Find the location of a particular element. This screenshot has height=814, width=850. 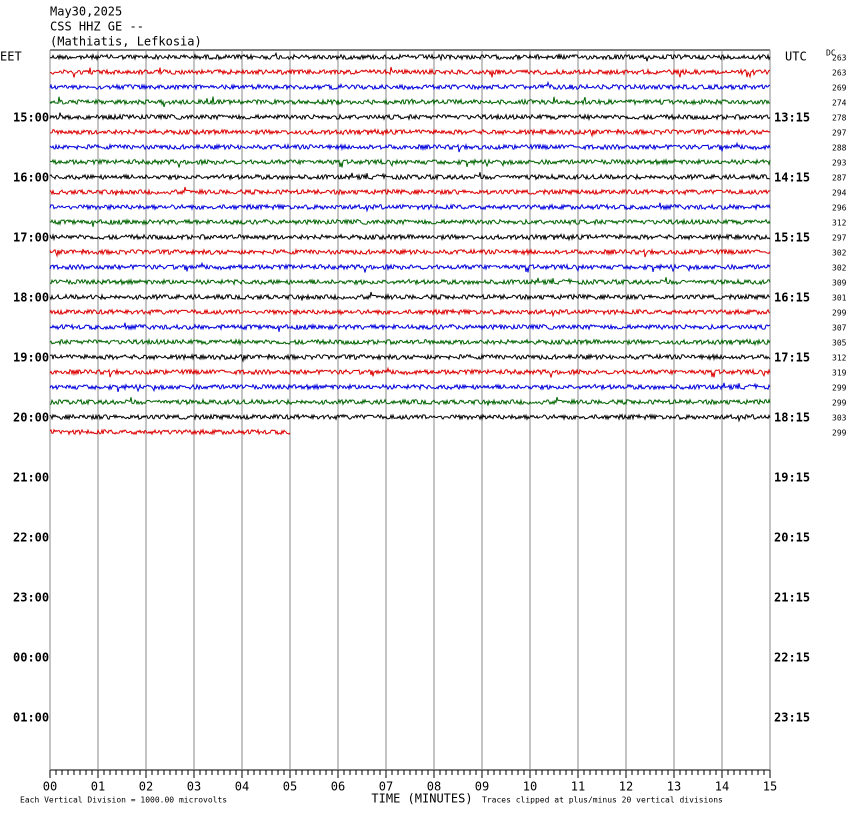

x-tick-label: 05 is located at coordinates (290, 787).